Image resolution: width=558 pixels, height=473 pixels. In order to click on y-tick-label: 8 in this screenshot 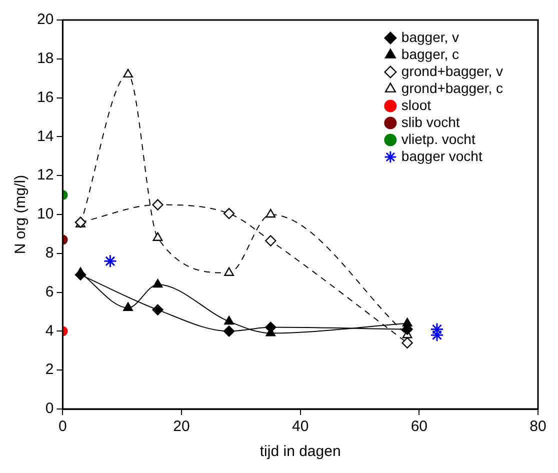, I will do `click(49, 253)`.